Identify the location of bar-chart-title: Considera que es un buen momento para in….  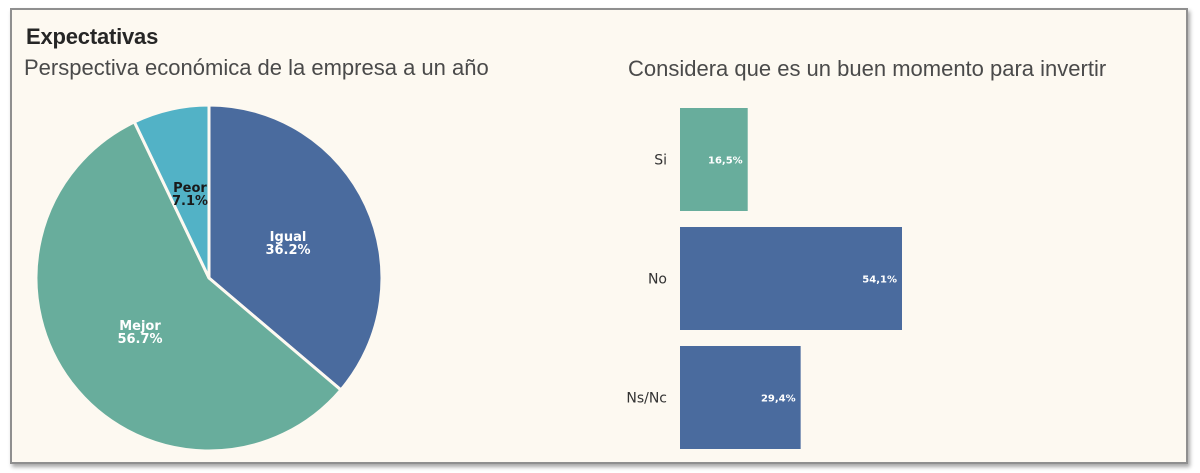
(867, 68).